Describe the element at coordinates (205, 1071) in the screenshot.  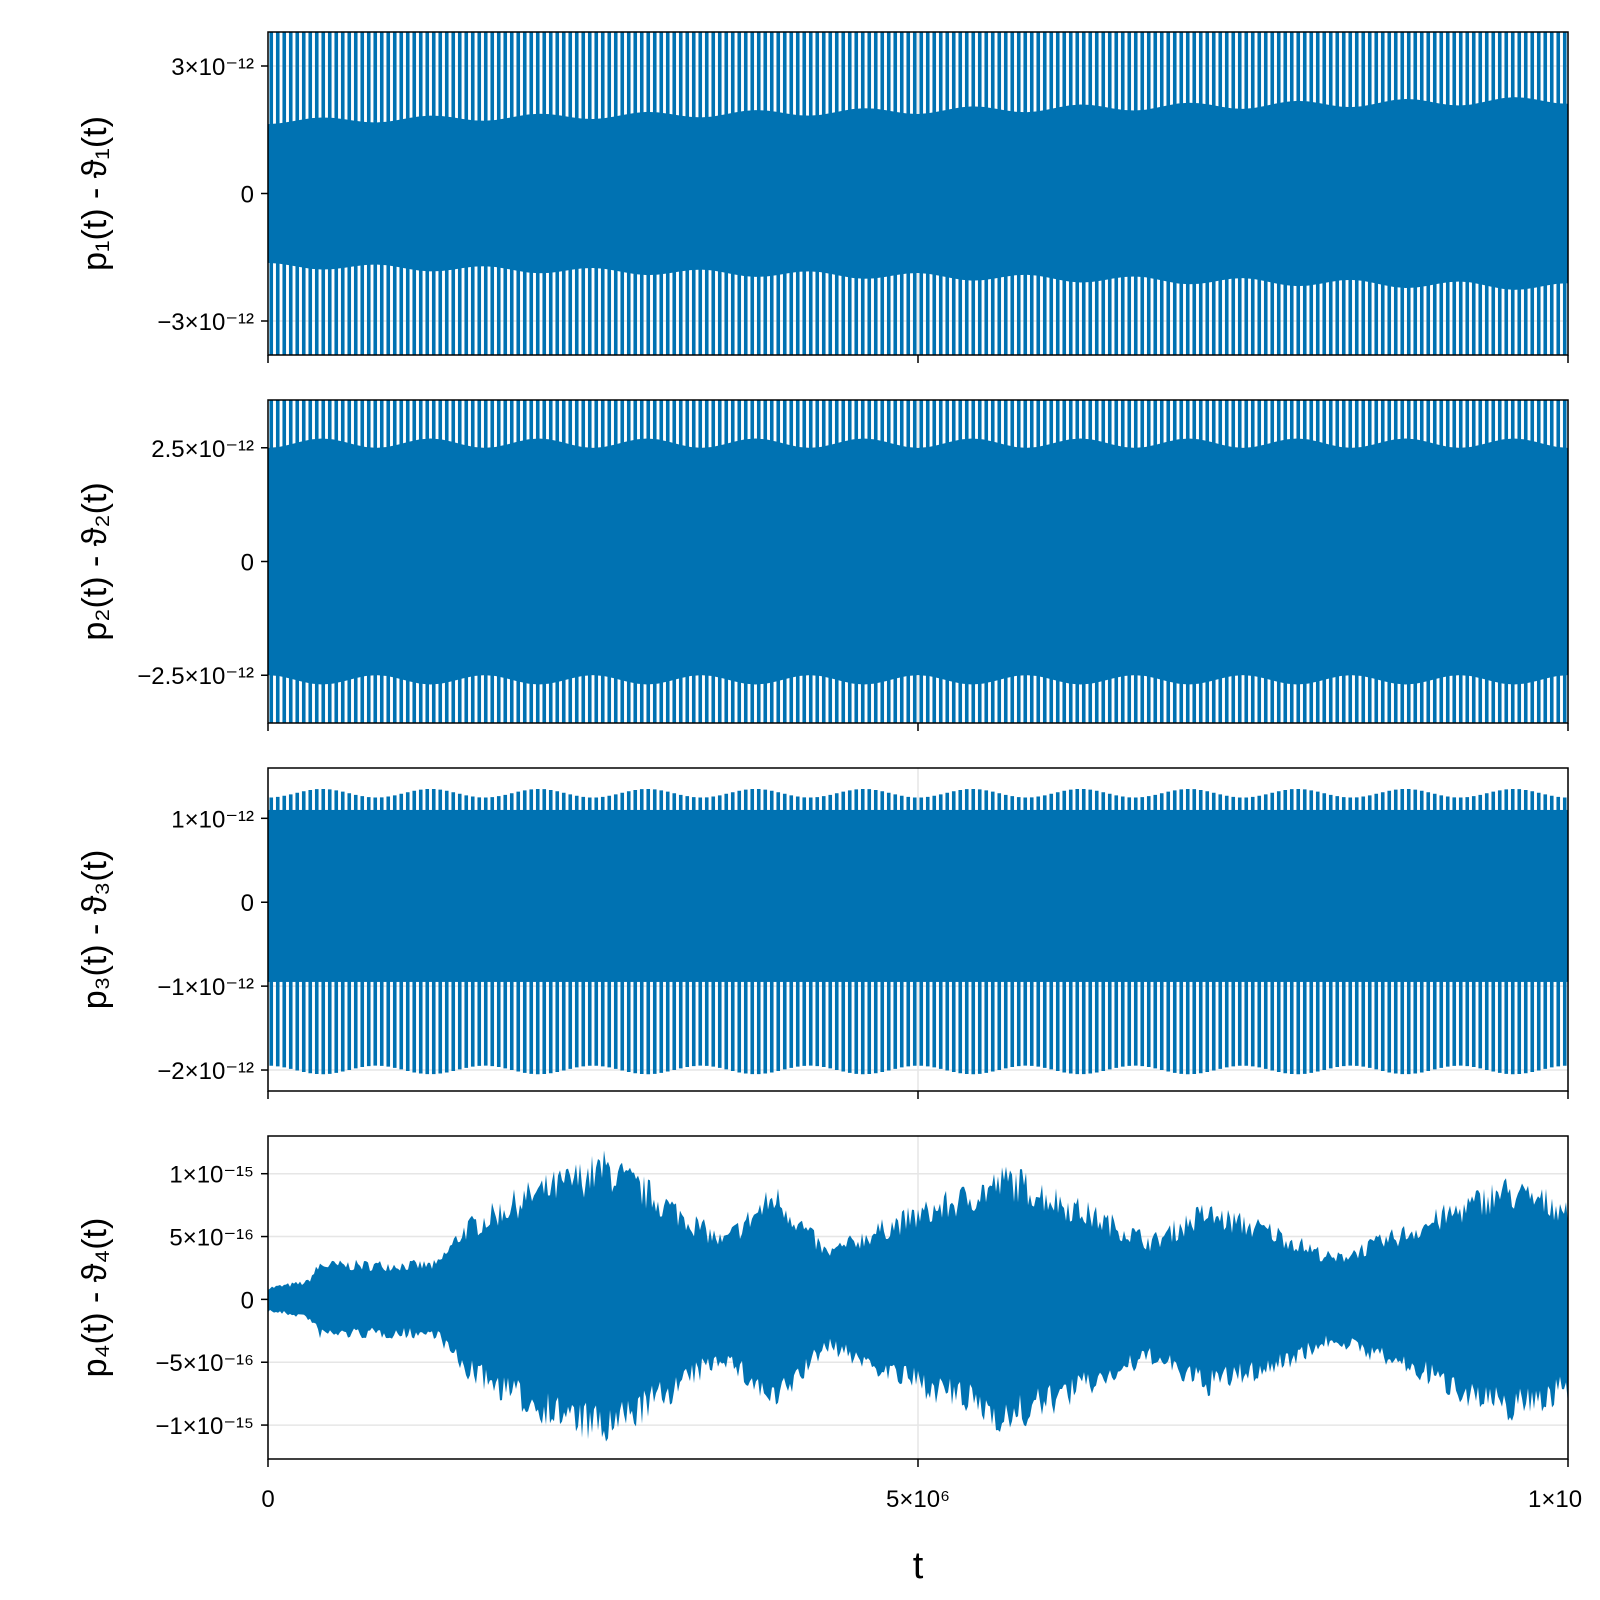
I see `y-tick-label: −2×10⁻¹²` at that location.